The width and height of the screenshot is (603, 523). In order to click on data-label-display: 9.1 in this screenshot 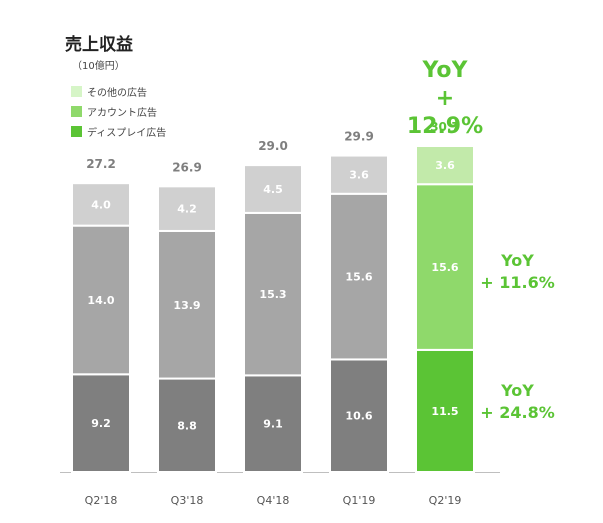, I will do `click(273, 424)`.